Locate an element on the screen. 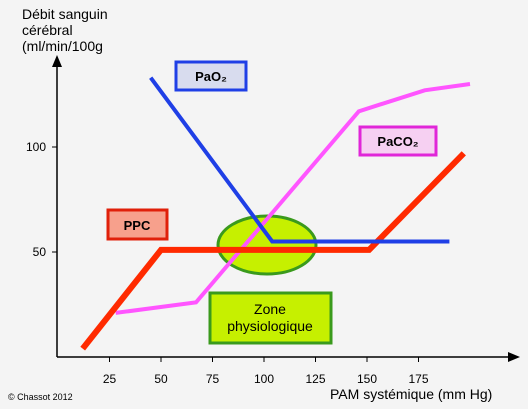 This screenshot has height=409, width=528. x-tick-label-25: 25 is located at coordinates (110, 379).